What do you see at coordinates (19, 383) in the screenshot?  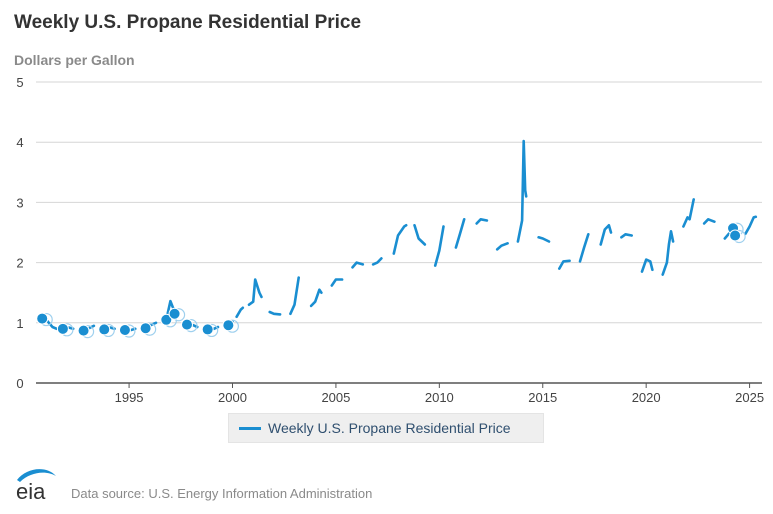 I see `y-tick-label: 0` at bounding box center [19, 383].